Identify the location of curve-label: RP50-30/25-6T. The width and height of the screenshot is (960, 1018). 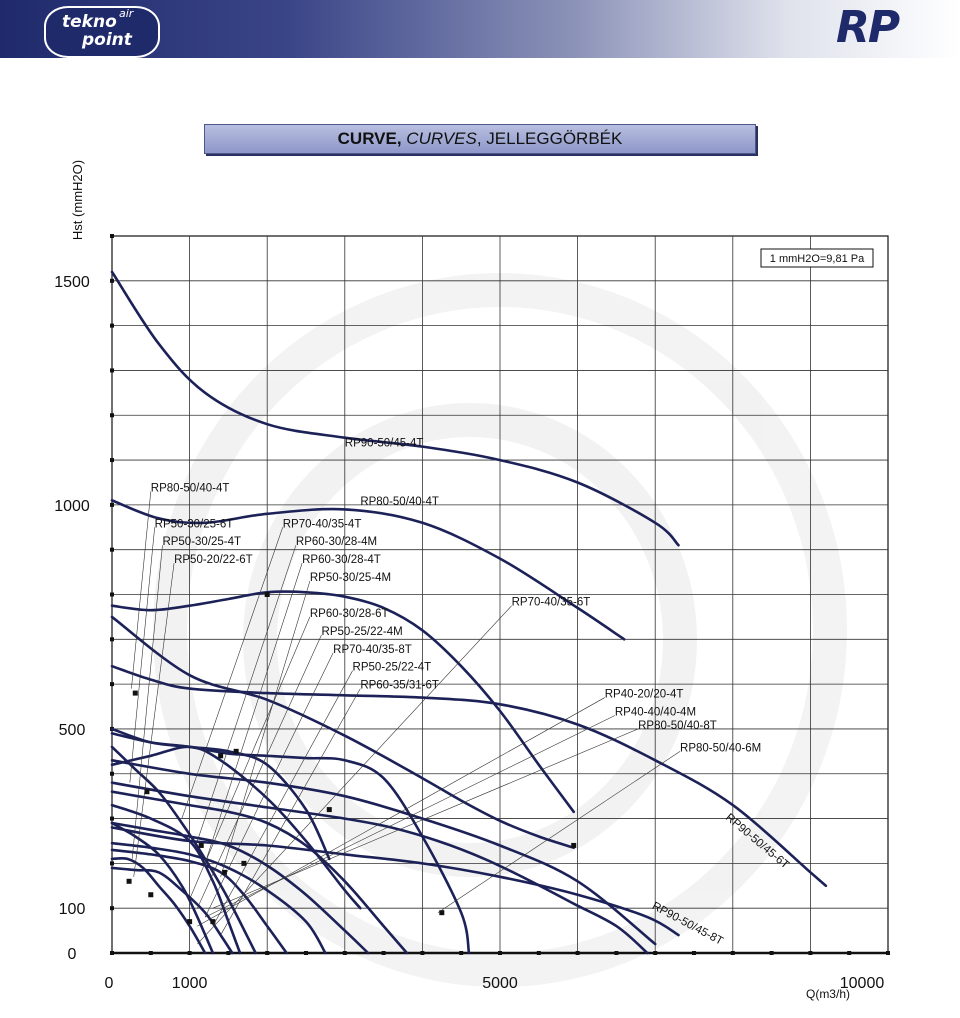
(194, 524).